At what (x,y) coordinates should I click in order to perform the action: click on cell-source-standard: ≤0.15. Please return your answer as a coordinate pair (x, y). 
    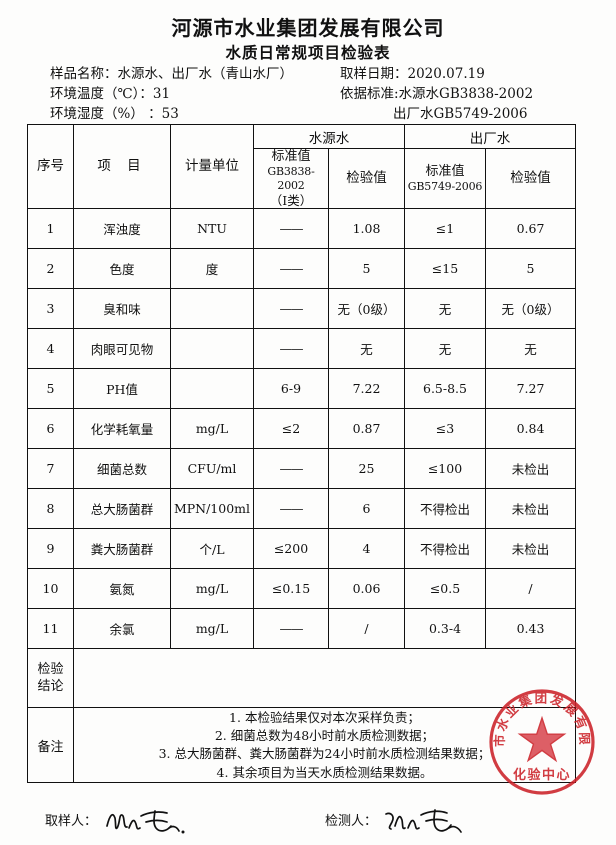
    Looking at the image, I should click on (291, 589).